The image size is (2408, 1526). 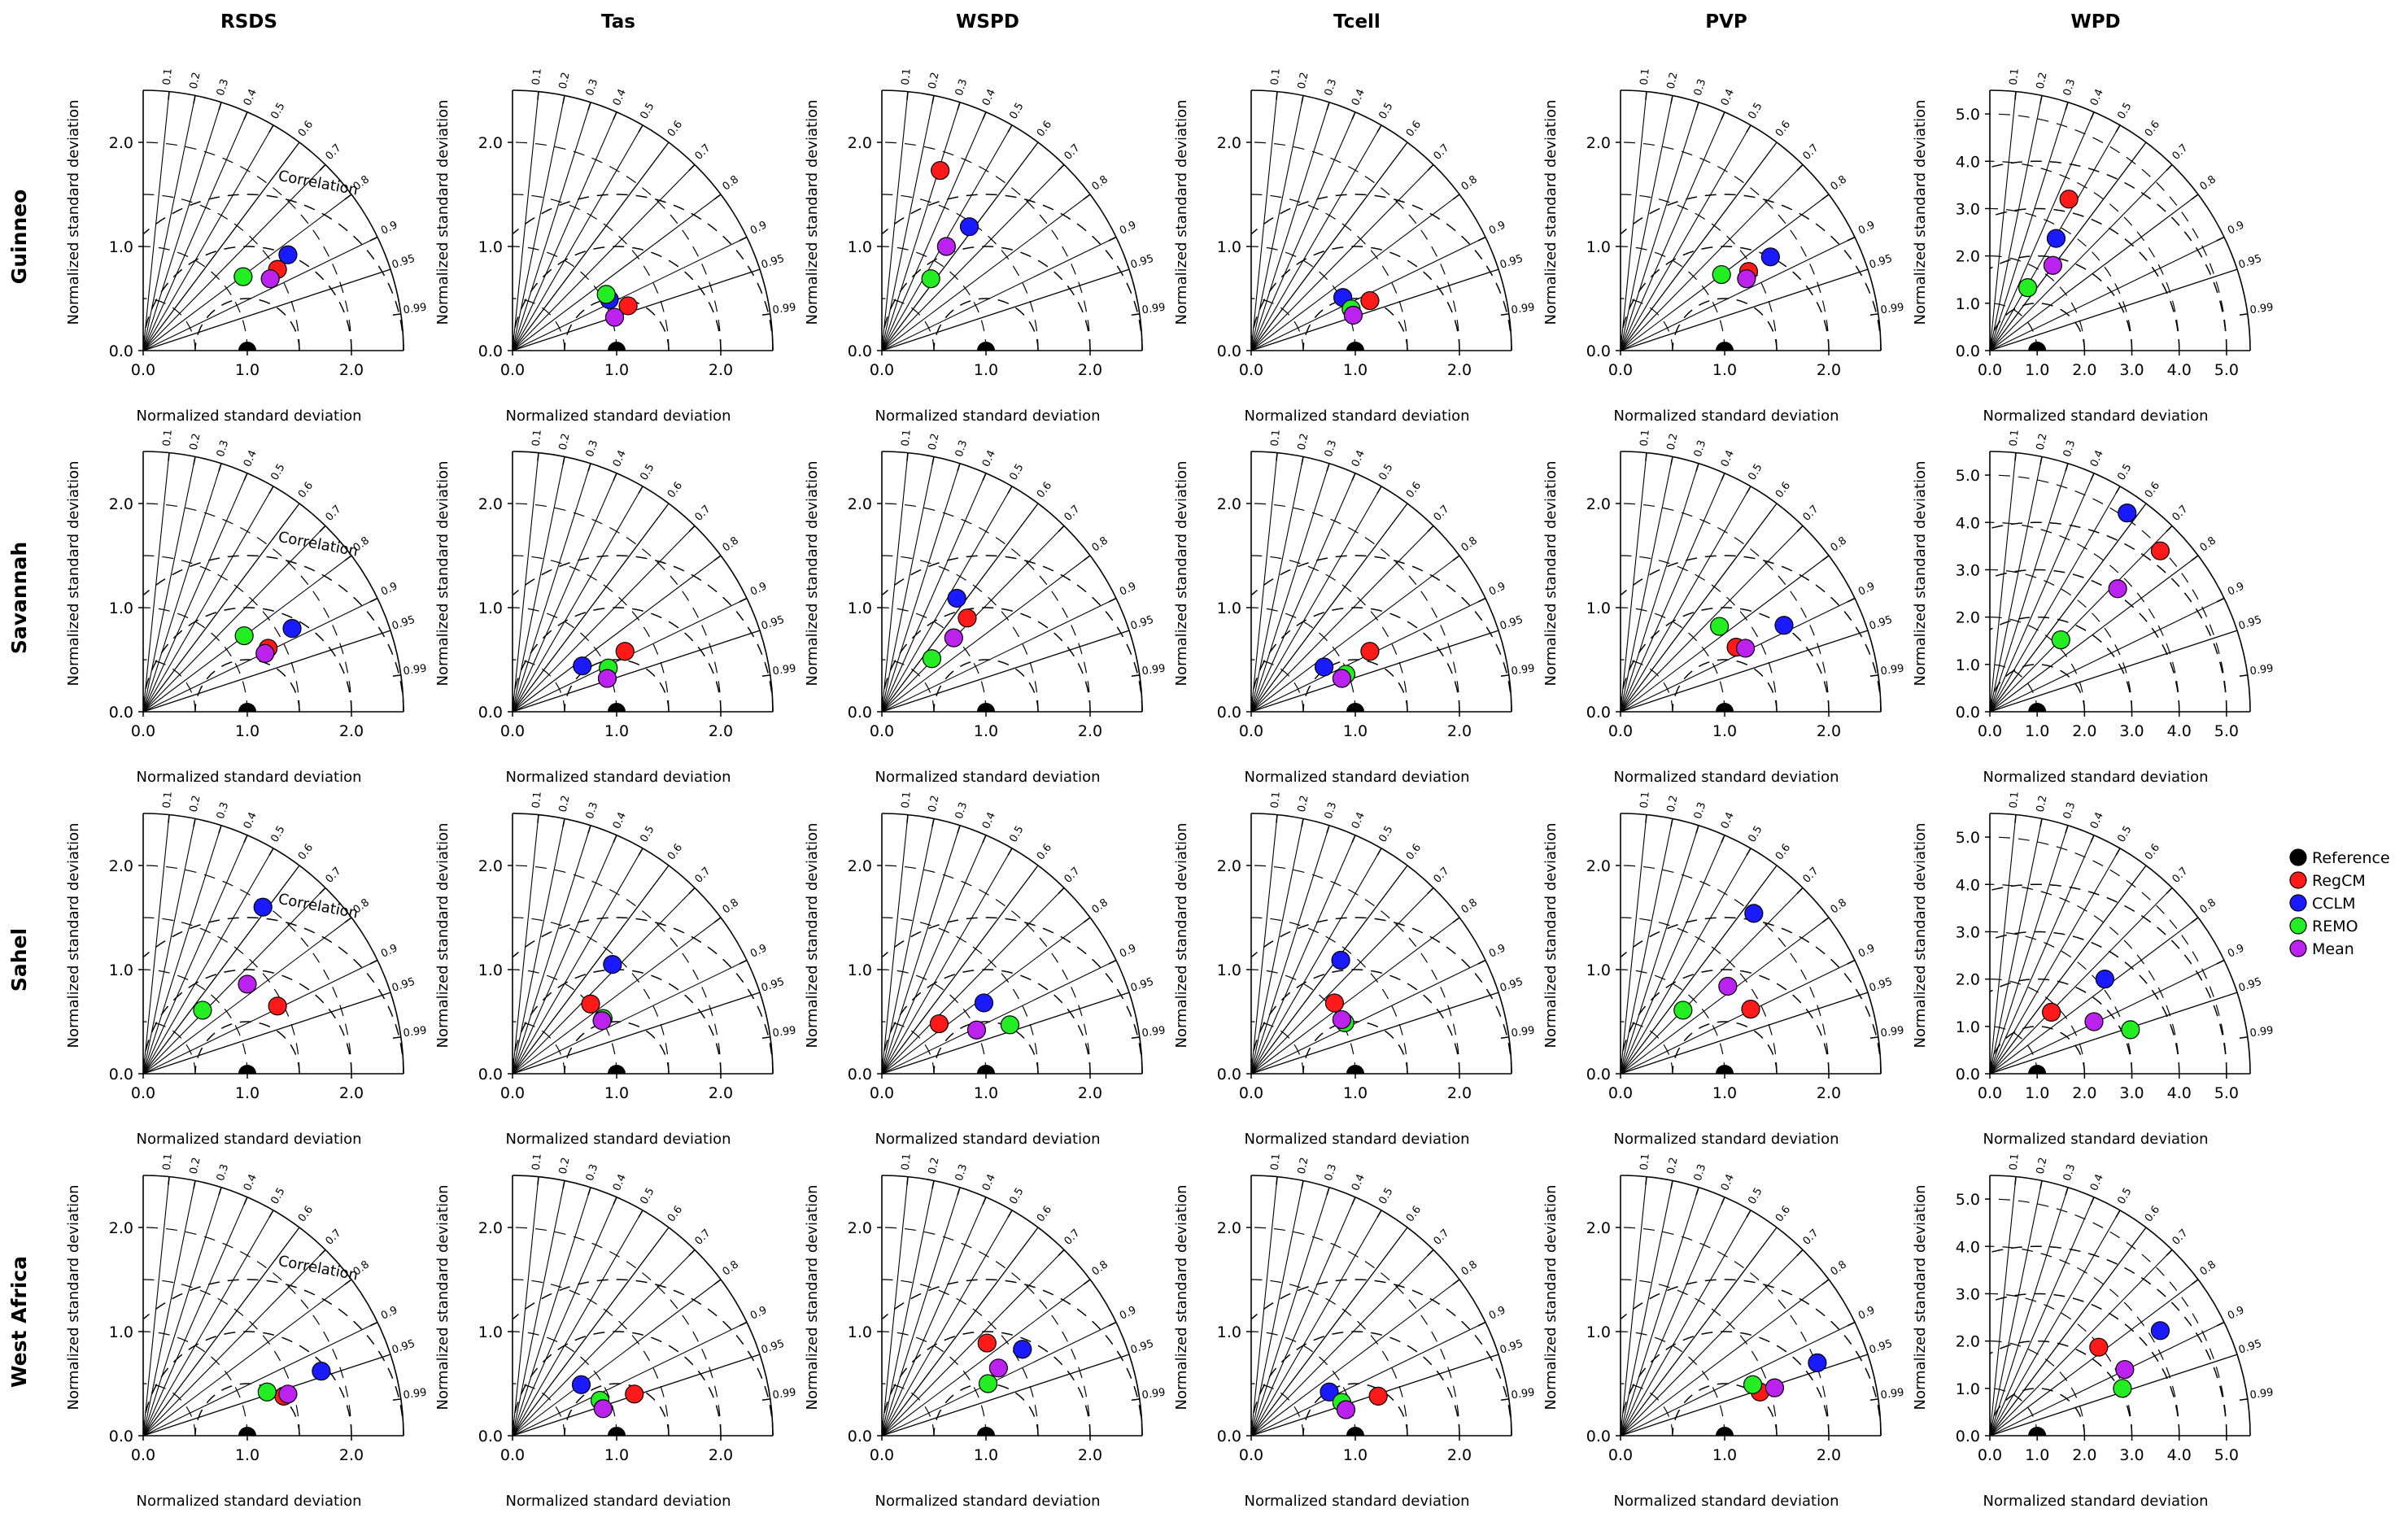 I want to click on correlation-tick-label: 0.95, so click(x=1511, y=261).